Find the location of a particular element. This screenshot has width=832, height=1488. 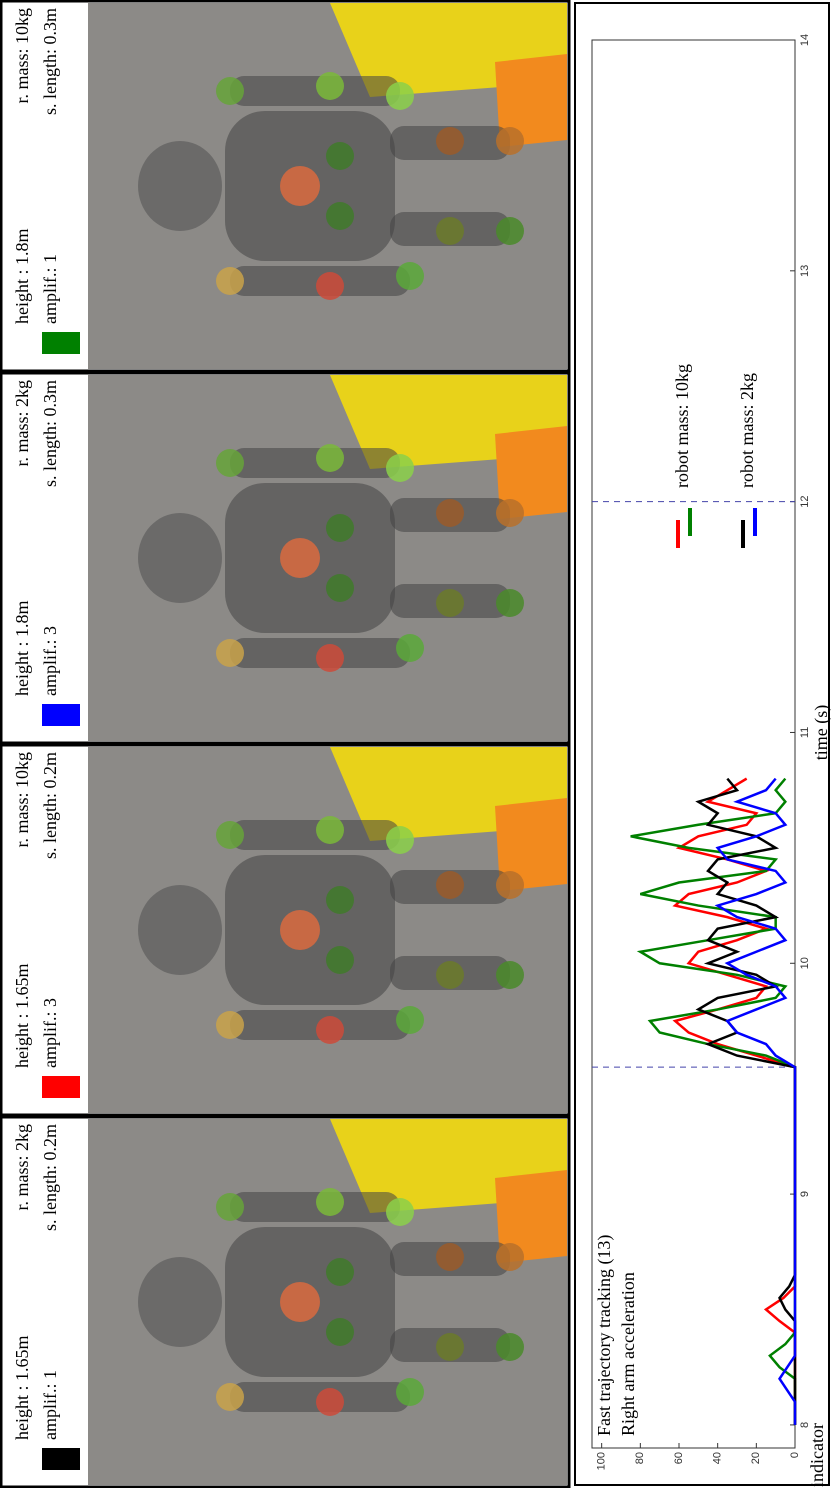

x-tick-label: 12 is located at coordinates (805, 502).